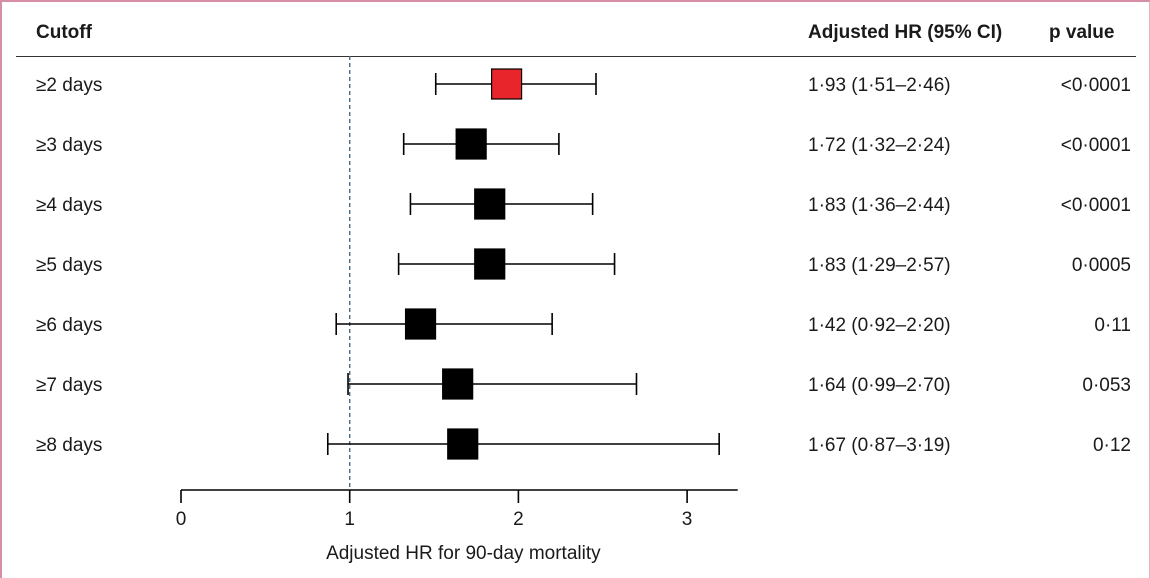 The width and height of the screenshot is (1150, 578). I want to click on x-axis-label: Adjusted HR for 90-day mortality, so click(463, 553).